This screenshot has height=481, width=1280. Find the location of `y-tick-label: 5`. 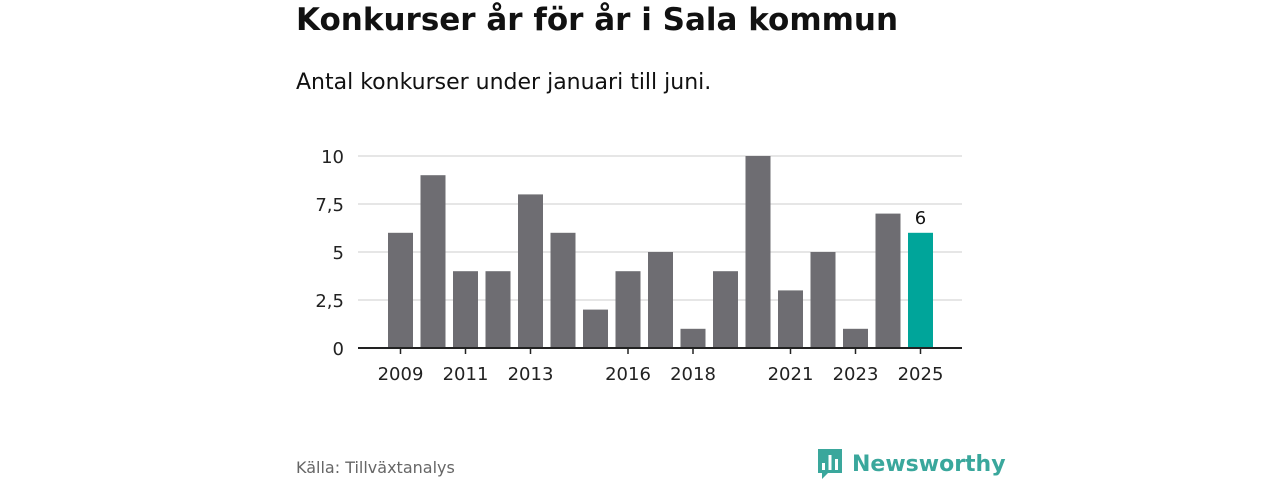

y-tick-label: 5 is located at coordinates (338, 253).